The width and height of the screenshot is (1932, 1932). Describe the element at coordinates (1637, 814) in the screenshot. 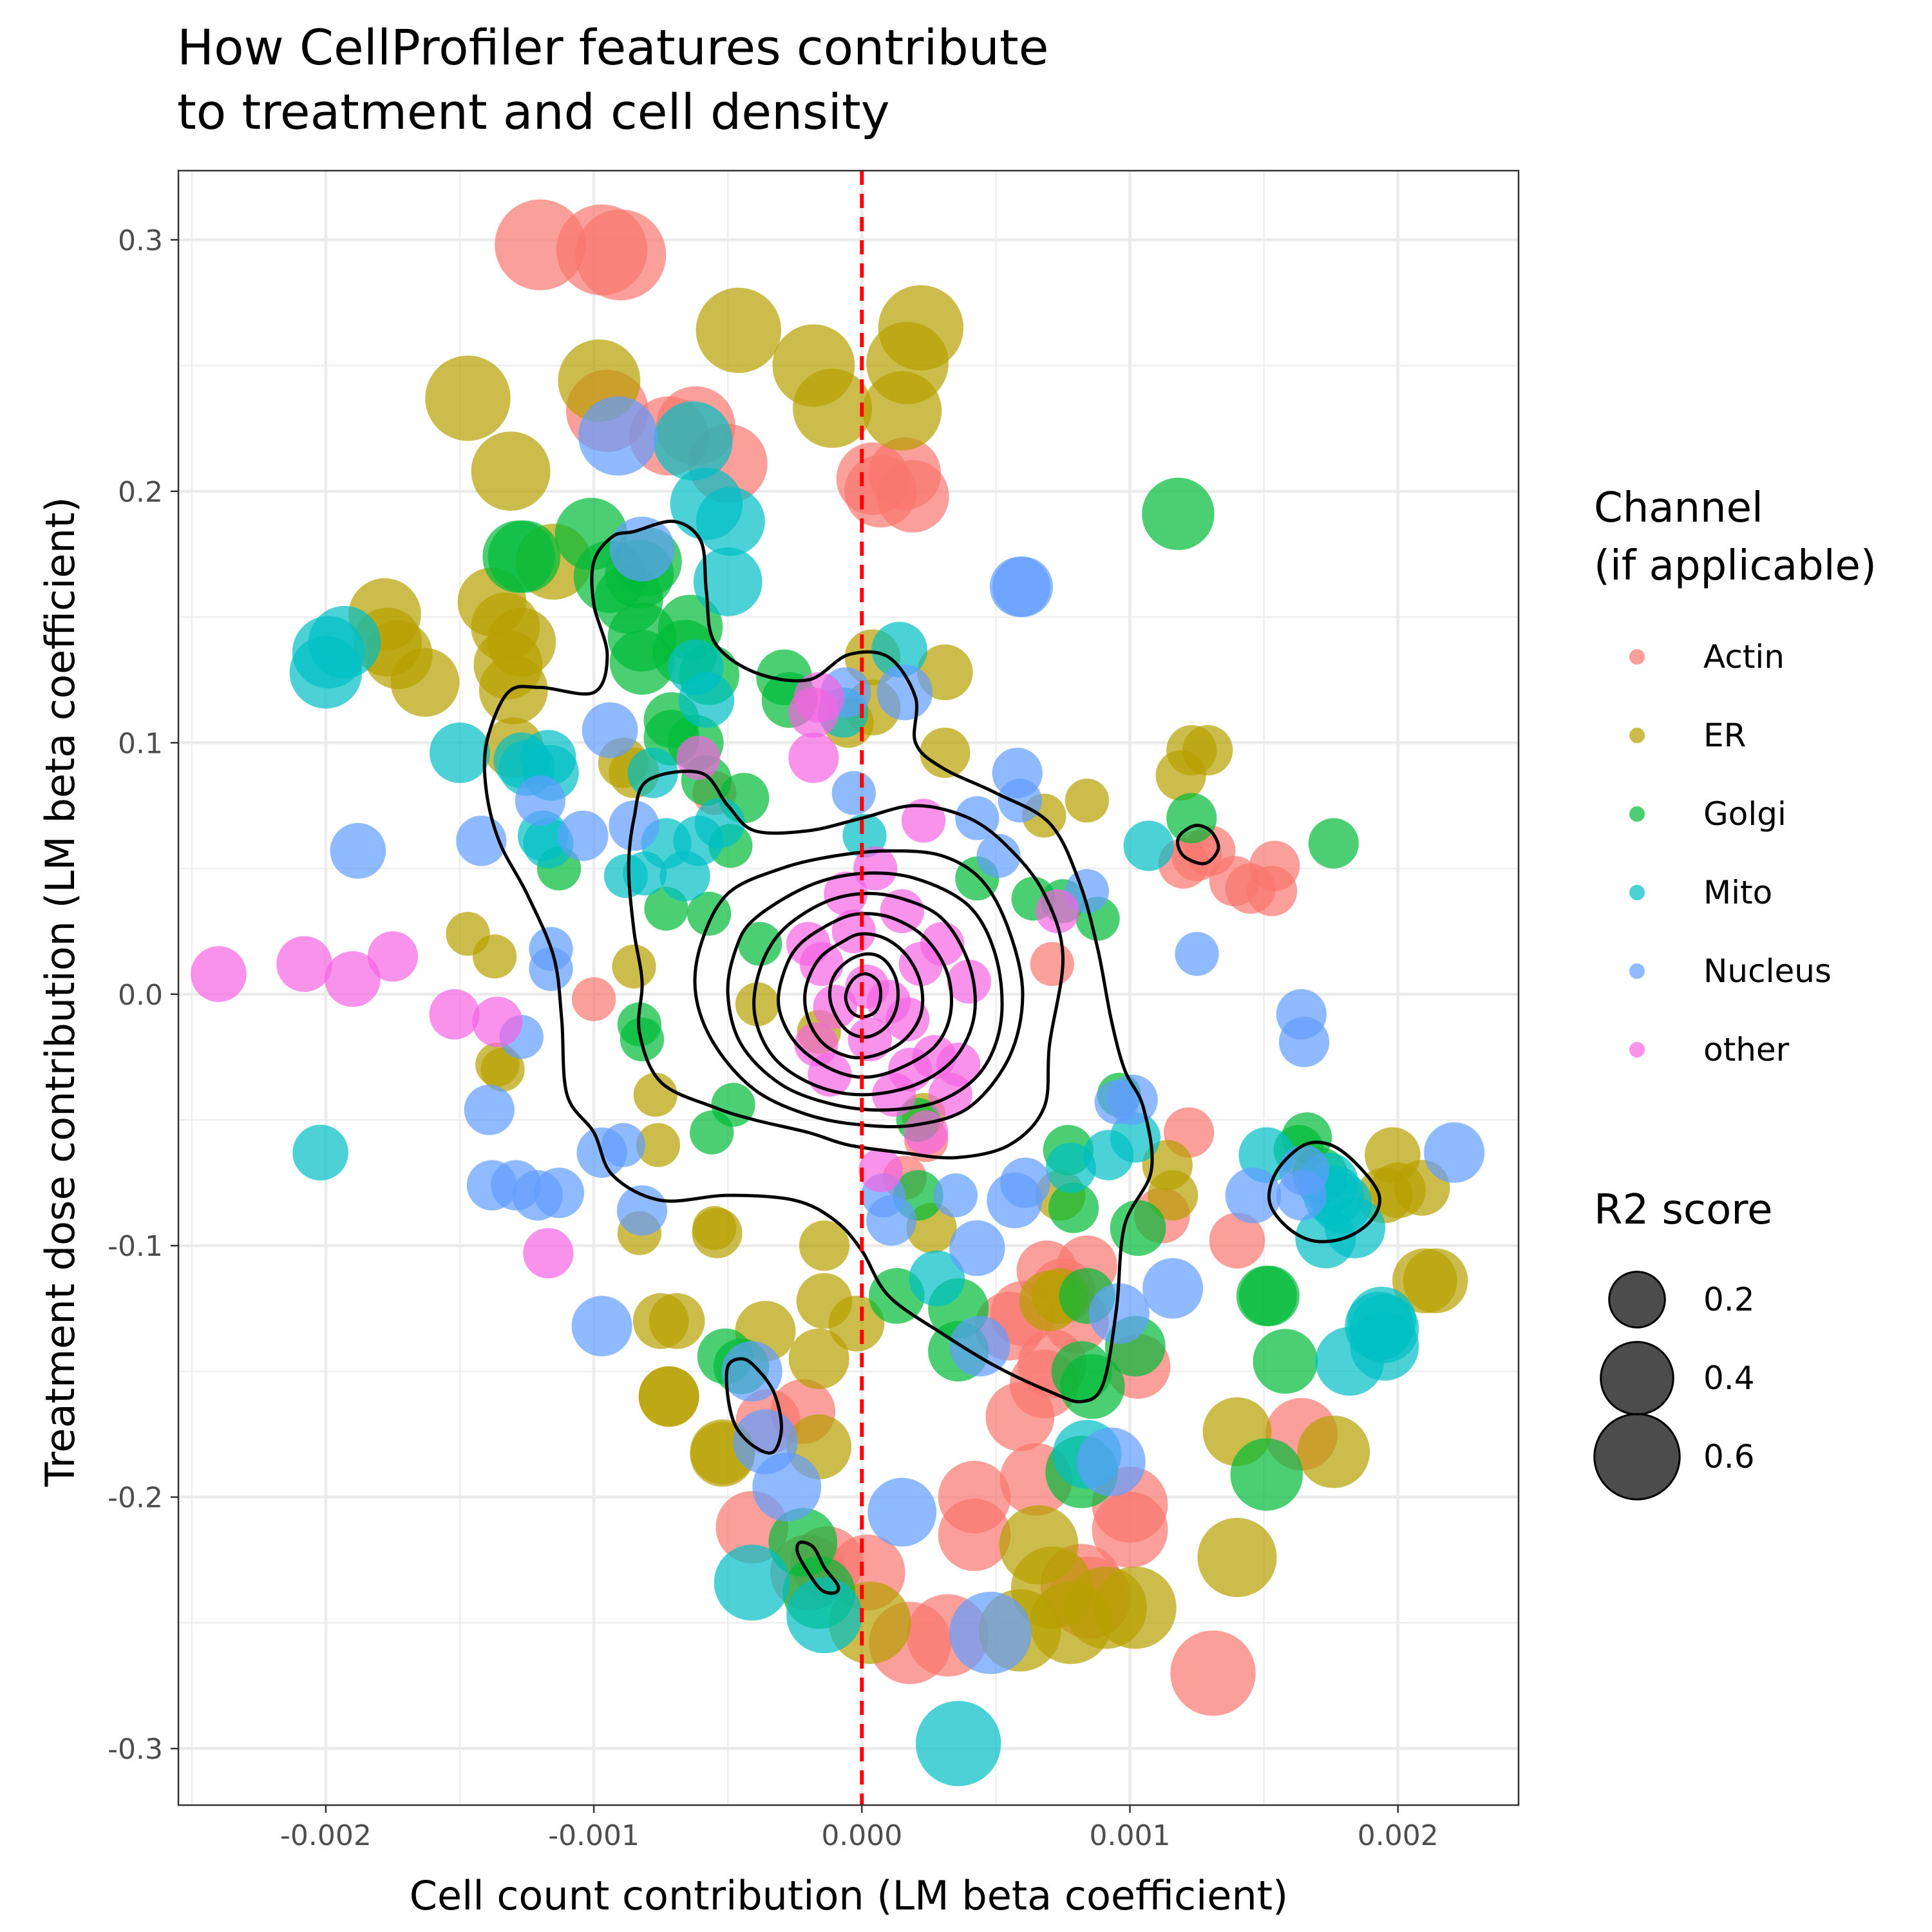

I see `legend-key-golgi` at that location.